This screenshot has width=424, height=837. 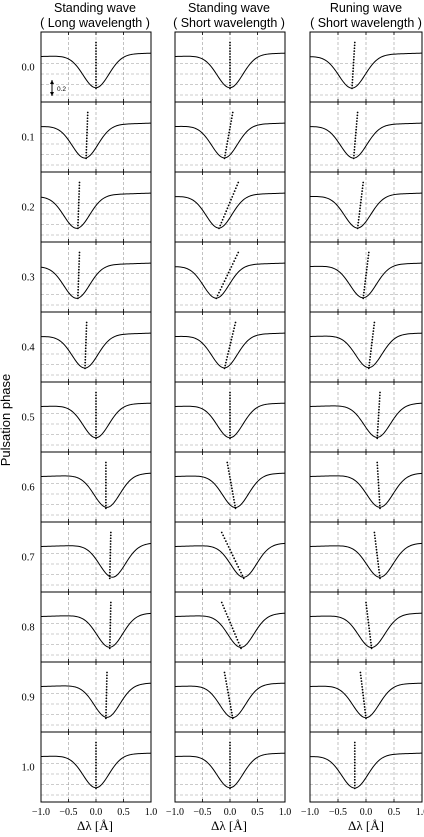 I want to click on panel-col3-phase-0.3, so click(x=366, y=277).